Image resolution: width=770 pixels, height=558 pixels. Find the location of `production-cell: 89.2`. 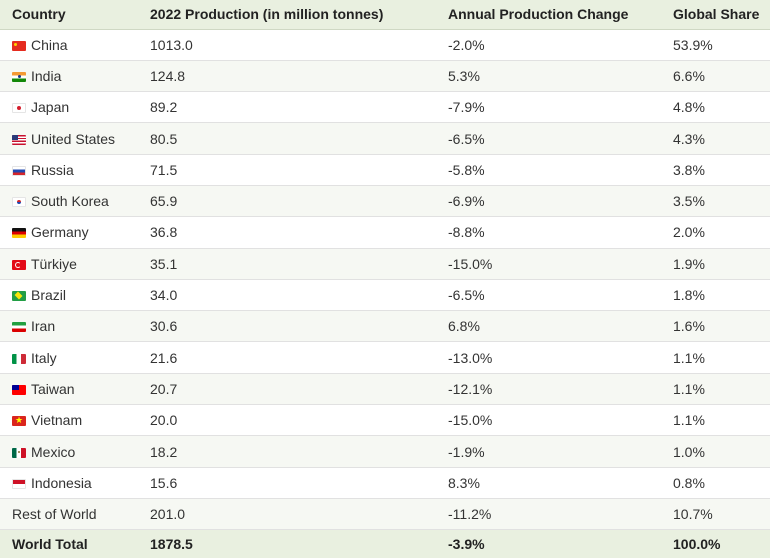

production-cell: 89.2 is located at coordinates (287, 107).